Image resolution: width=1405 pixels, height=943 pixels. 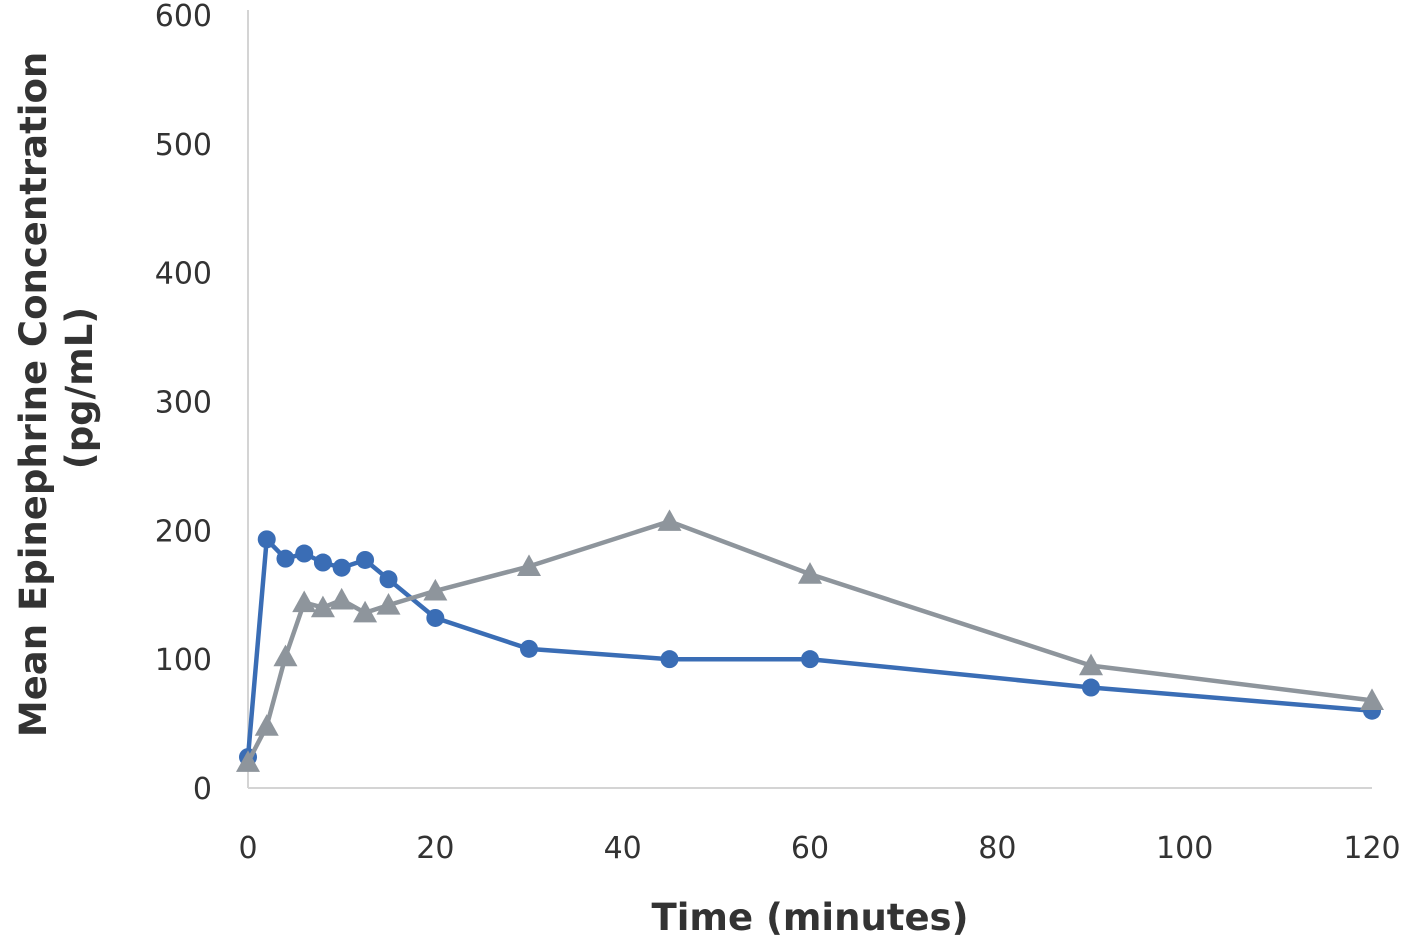 I want to click on y-tick-label: 0, so click(x=202, y=789).